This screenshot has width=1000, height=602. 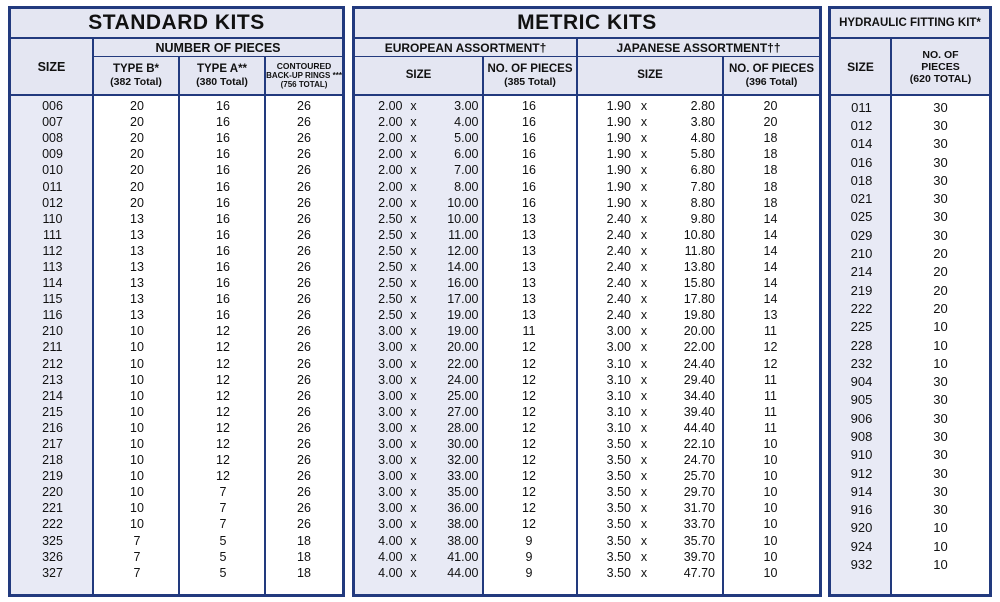 What do you see at coordinates (771, 75) in the screenshot?
I see `japanese-pieces-column-header: NO. OF PIECES (396 Total)` at bounding box center [771, 75].